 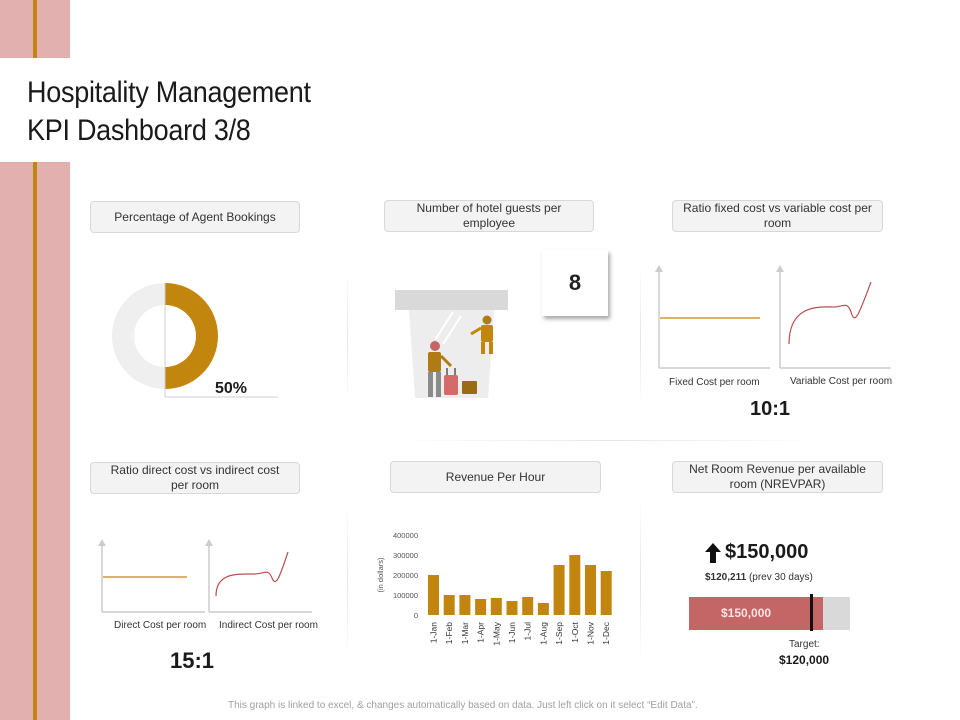 I want to click on direct-cost-caption: Direct Cost per room, so click(x=160, y=625).